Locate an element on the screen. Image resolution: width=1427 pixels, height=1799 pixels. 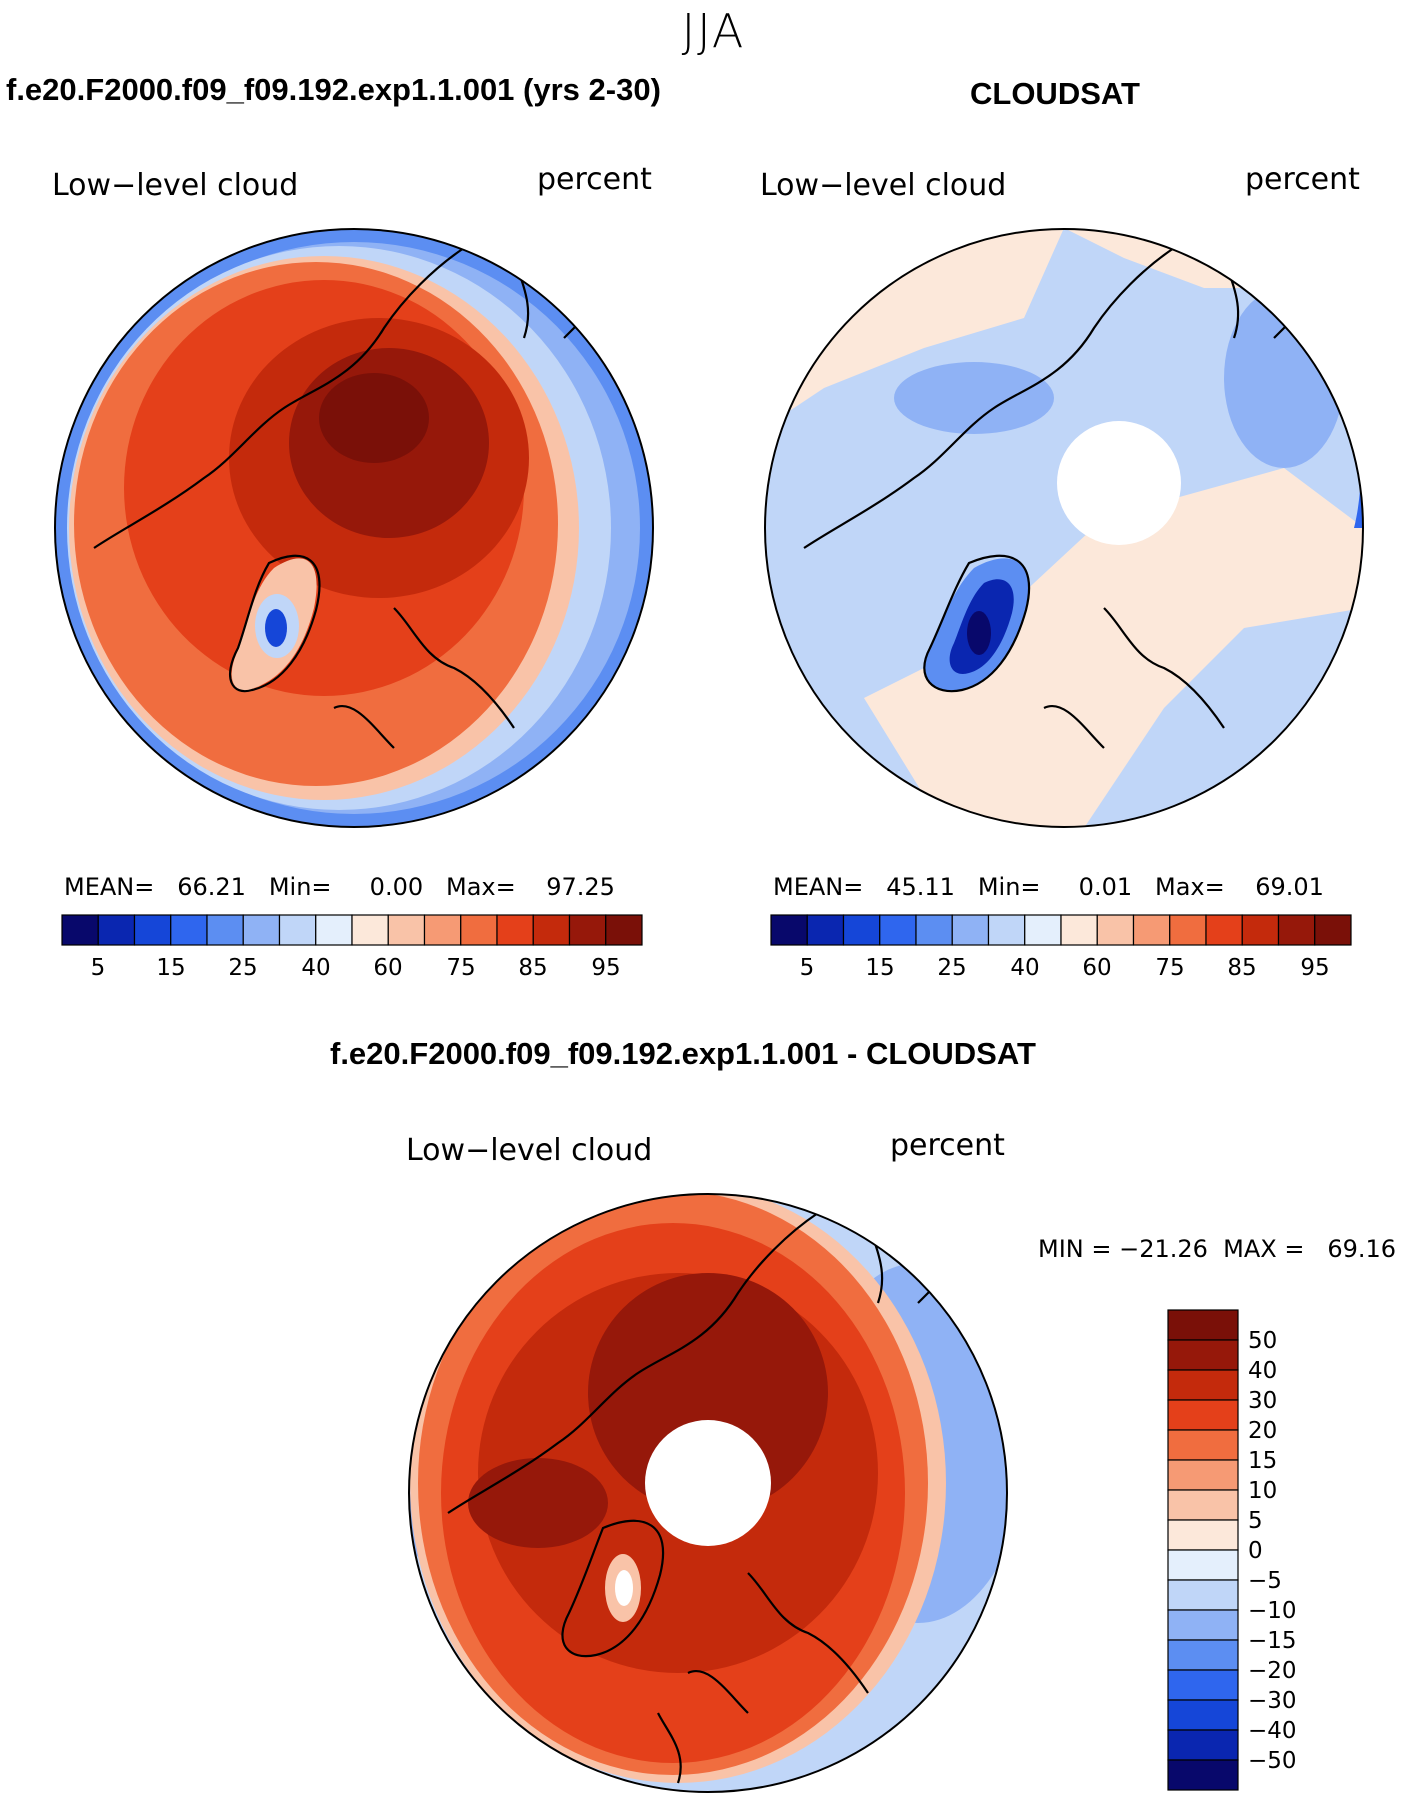
panel2-title: CLOUDSAT is located at coordinates (1055, 93).